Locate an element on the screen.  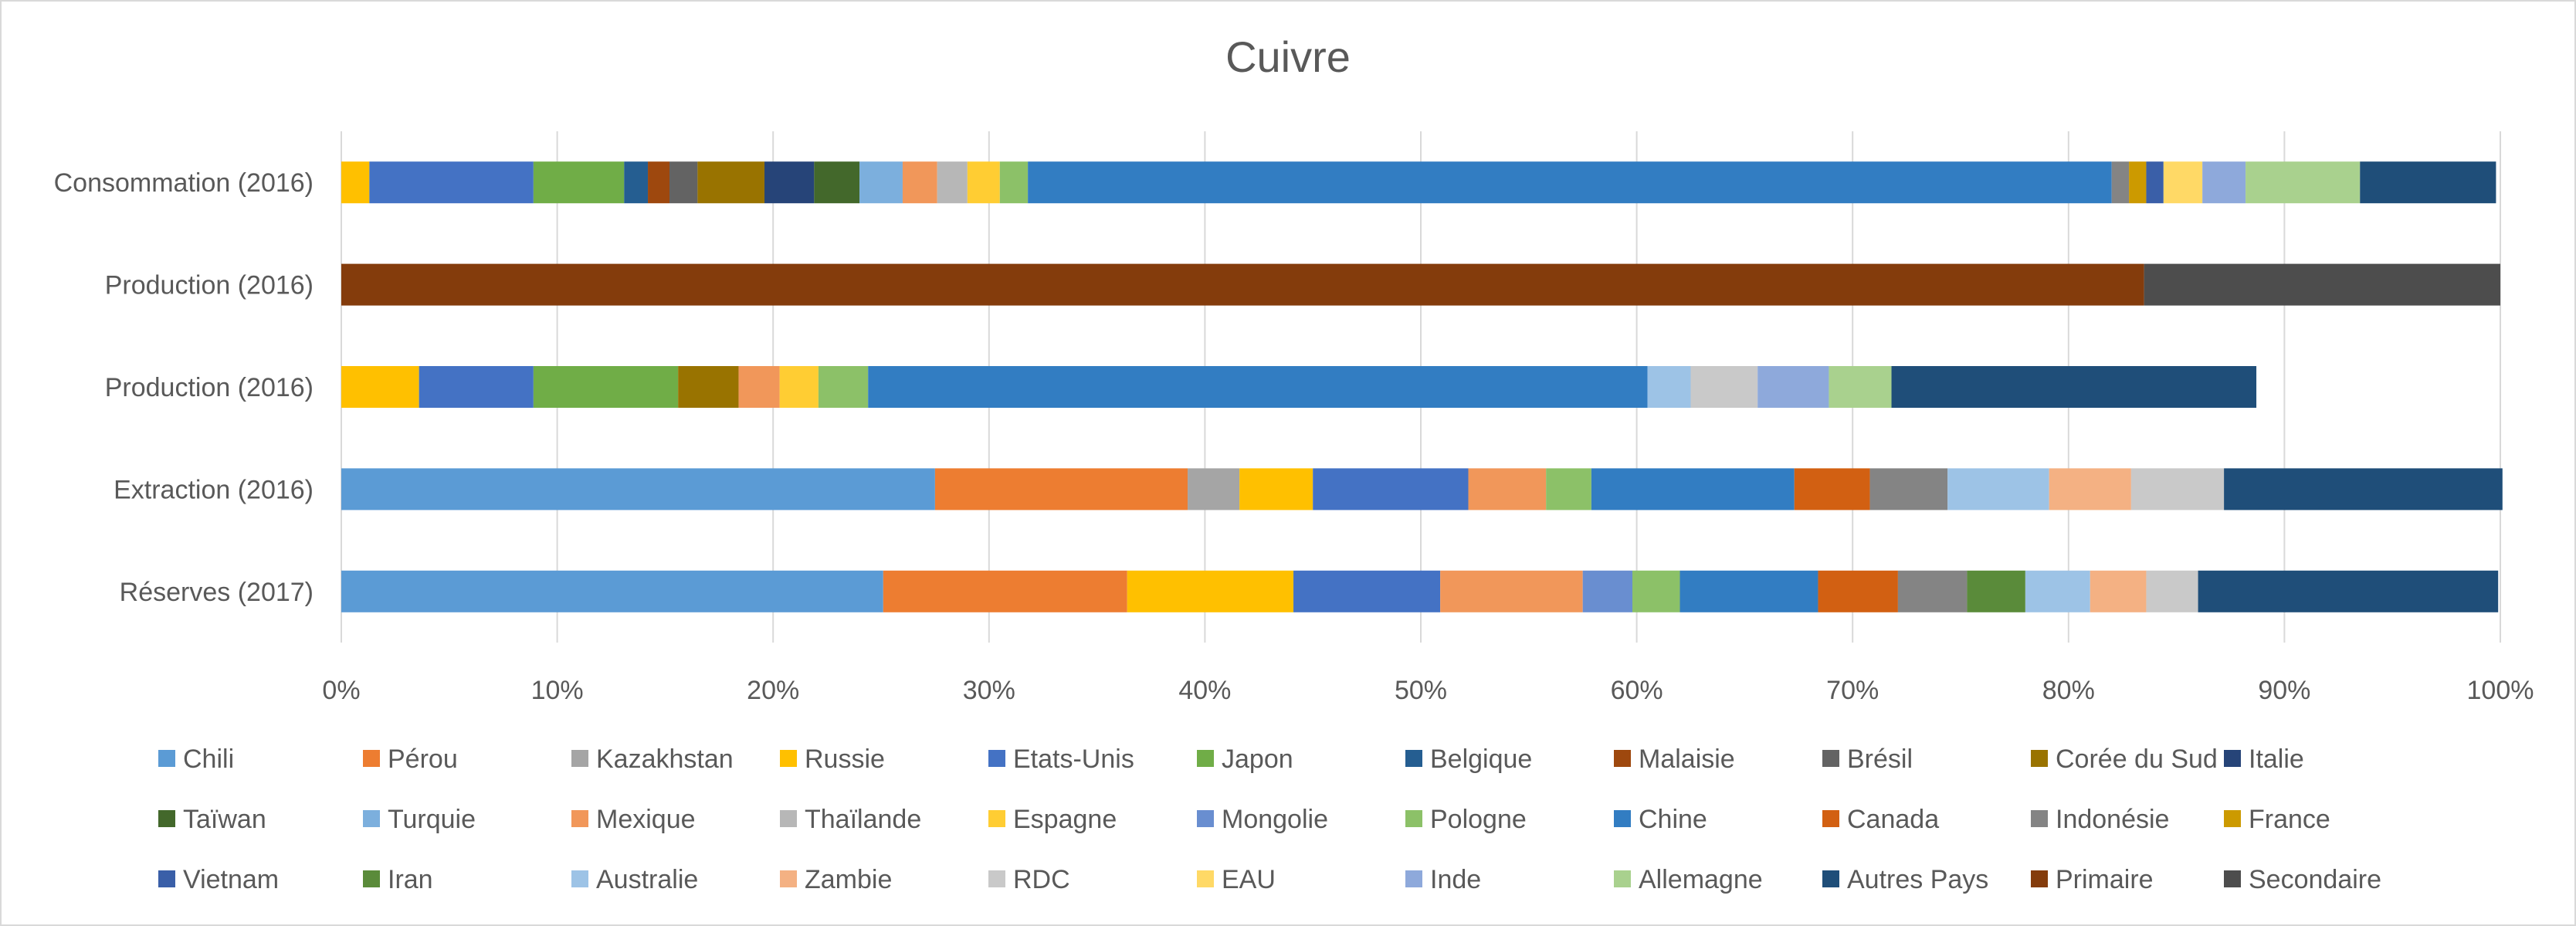
legend-label: Autres Pays is located at coordinates (1917, 880).